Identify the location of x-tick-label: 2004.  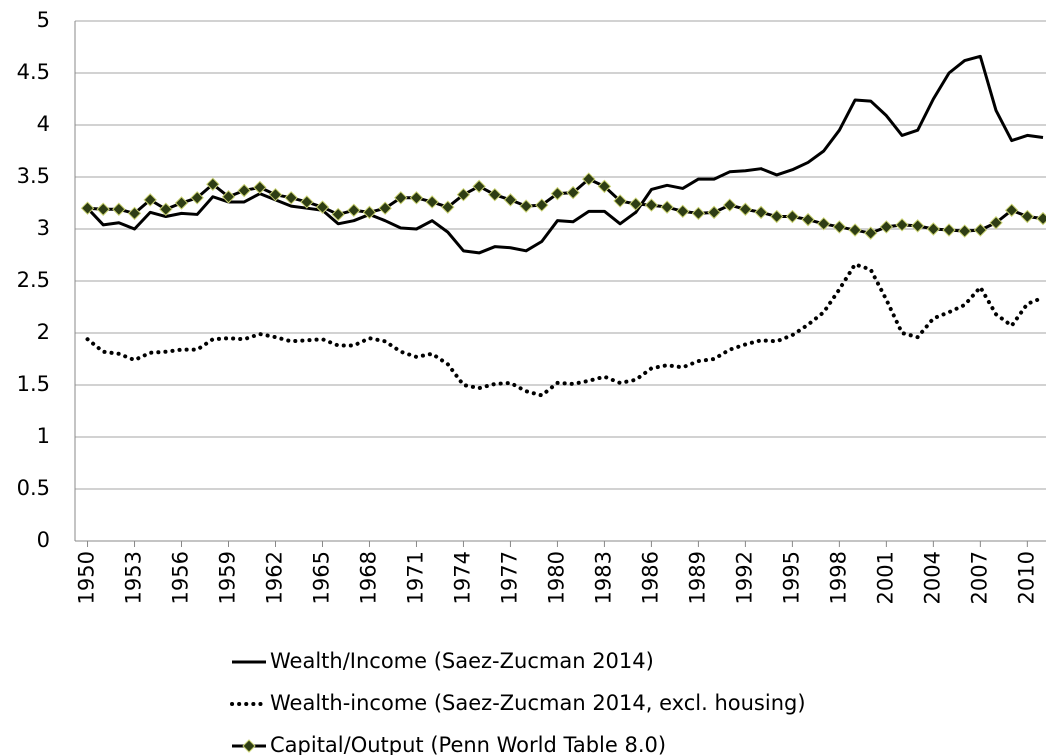
(932, 577).